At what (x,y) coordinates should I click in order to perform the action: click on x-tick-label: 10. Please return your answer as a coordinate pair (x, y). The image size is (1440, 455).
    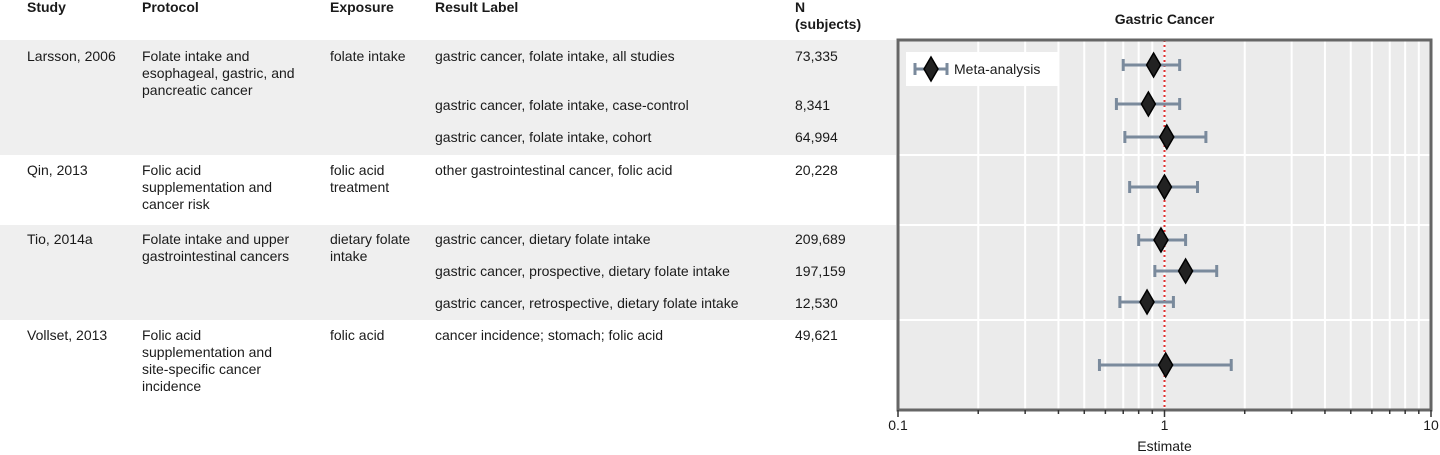
    Looking at the image, I should click on (1431, 425).